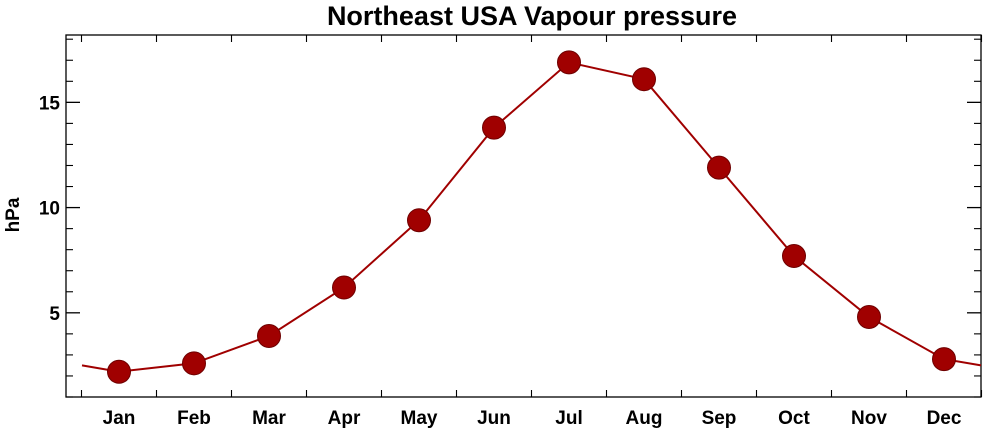 This screenshot has width=1000, height=433. What do you see at coordinates (54, 314) in the screenshot?
I see `y-tick-label: 5` at bounding box center [54, 314].